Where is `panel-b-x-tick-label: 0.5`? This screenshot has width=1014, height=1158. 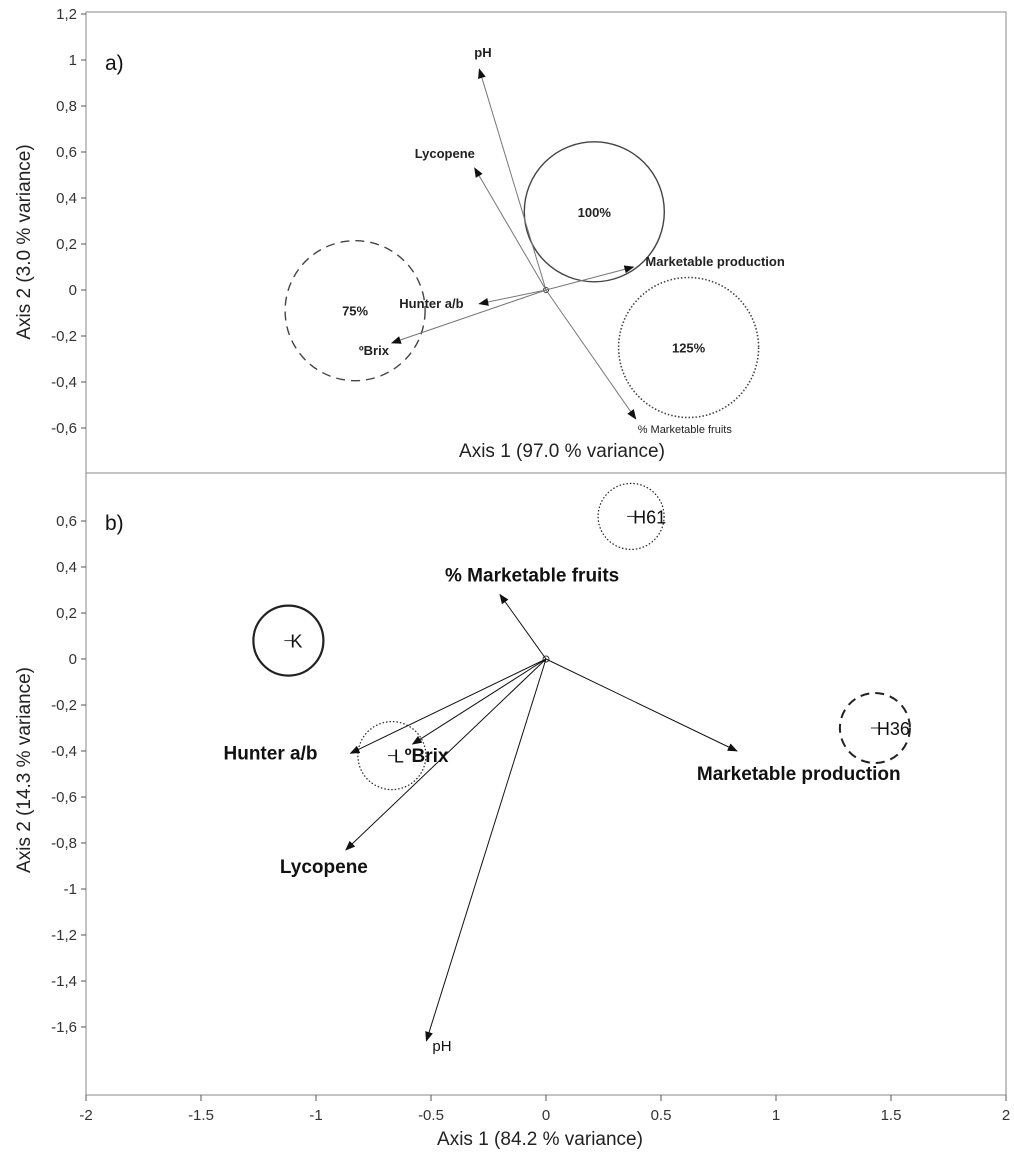 panel-b-x-tick-label: 0.5 is located at coordinates (661, 1115).